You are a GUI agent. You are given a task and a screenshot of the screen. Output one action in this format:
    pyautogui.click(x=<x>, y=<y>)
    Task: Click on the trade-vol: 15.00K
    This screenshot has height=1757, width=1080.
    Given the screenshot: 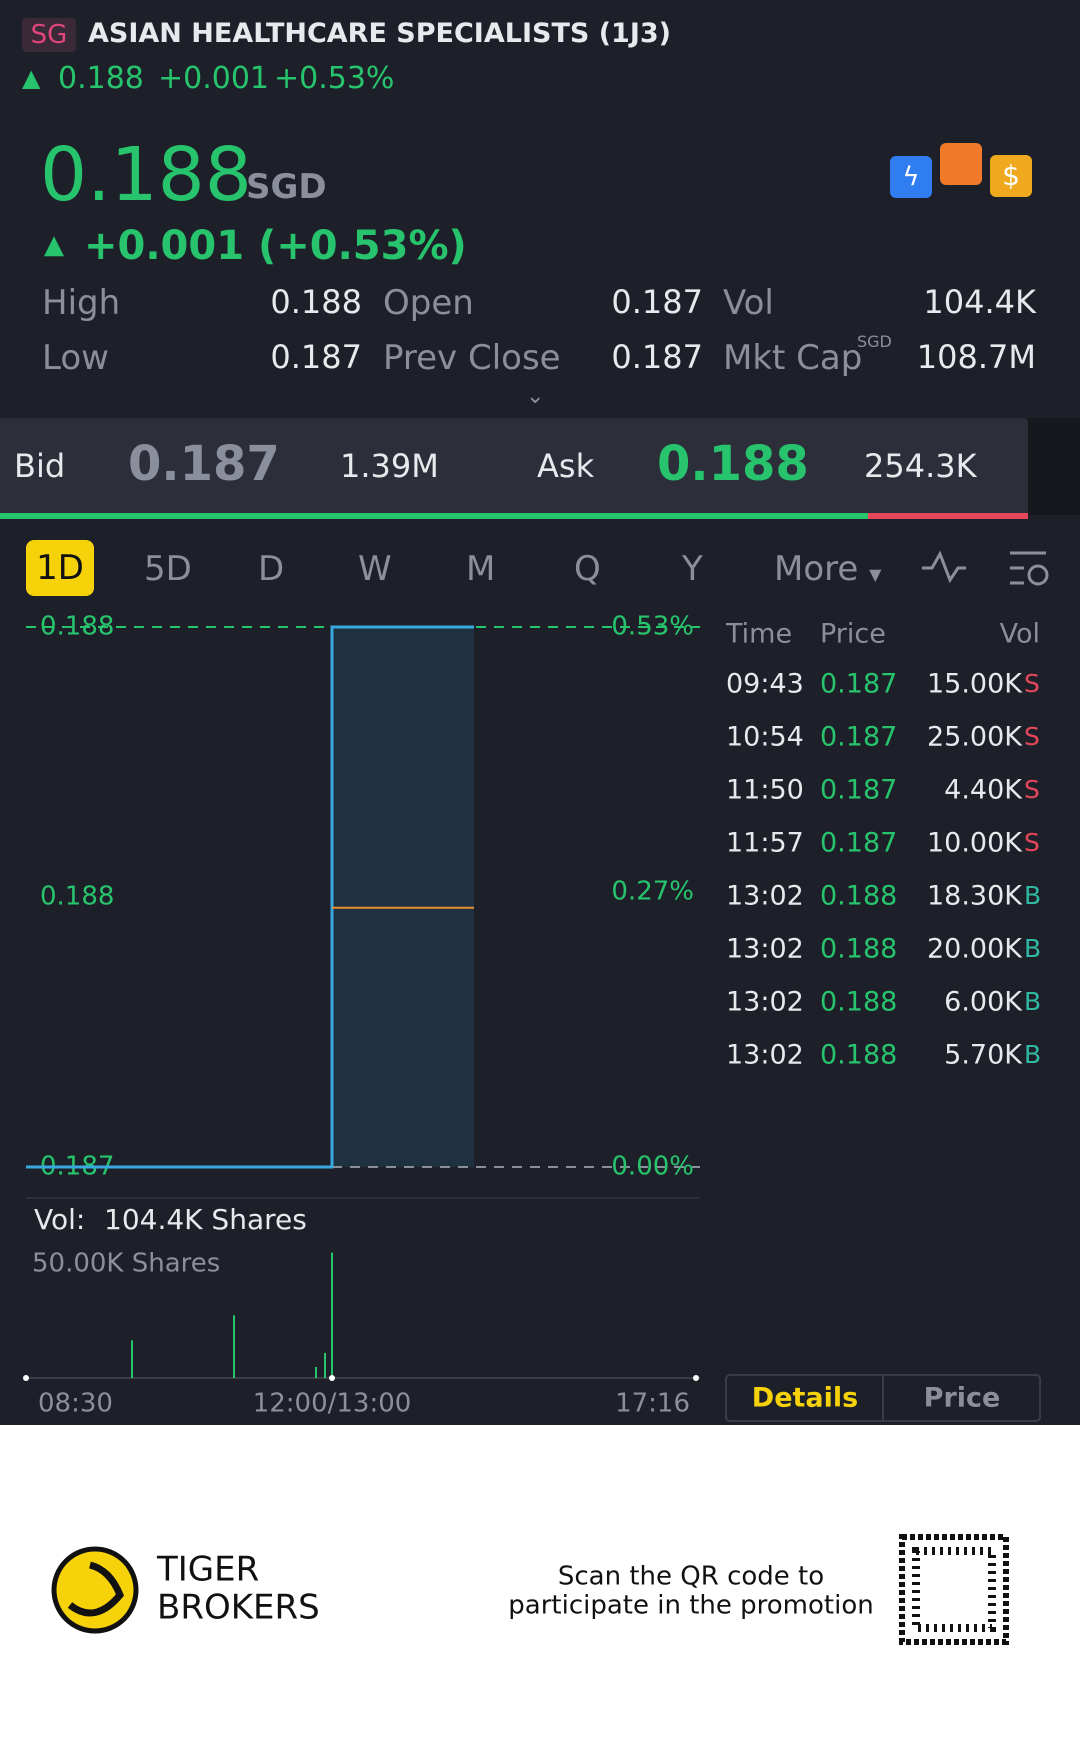 What is the action you would take?
    pyautogui.click(x=975, y=684)
    